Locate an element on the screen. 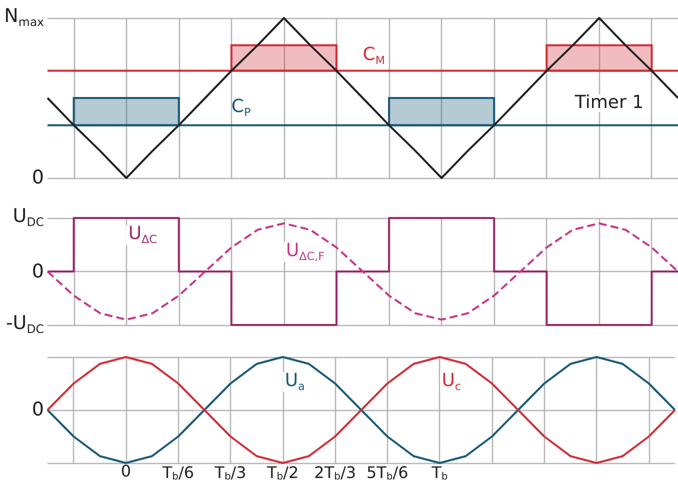  series-label: Timer 1 is located at coordinates (609, 102).